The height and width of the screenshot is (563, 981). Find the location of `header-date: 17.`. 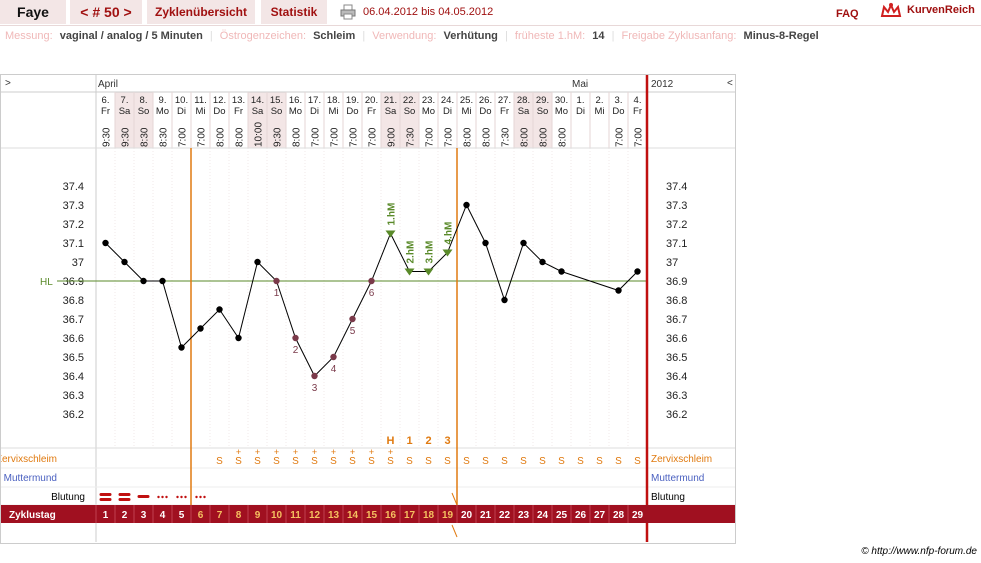

header-date: 17. is located at coordinates (314, 100).